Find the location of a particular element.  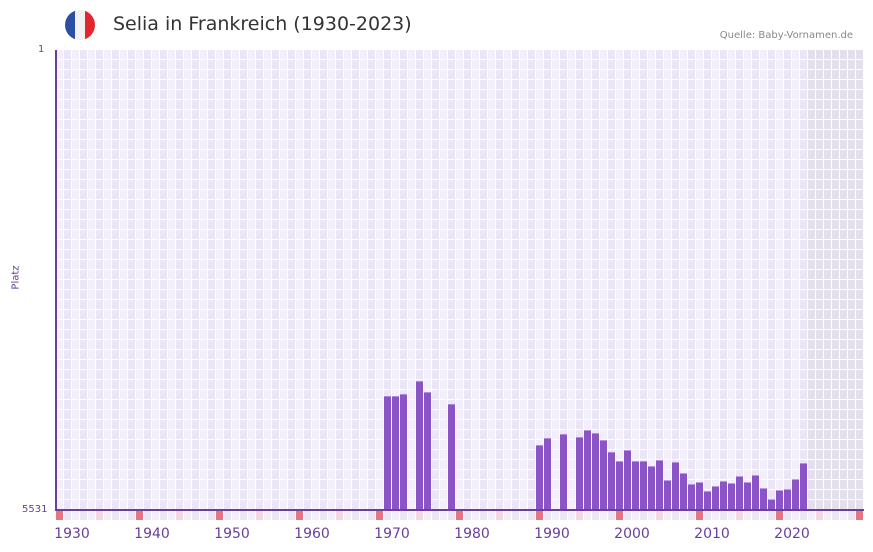

france-flag-icon is located at coordinates (80, 25).